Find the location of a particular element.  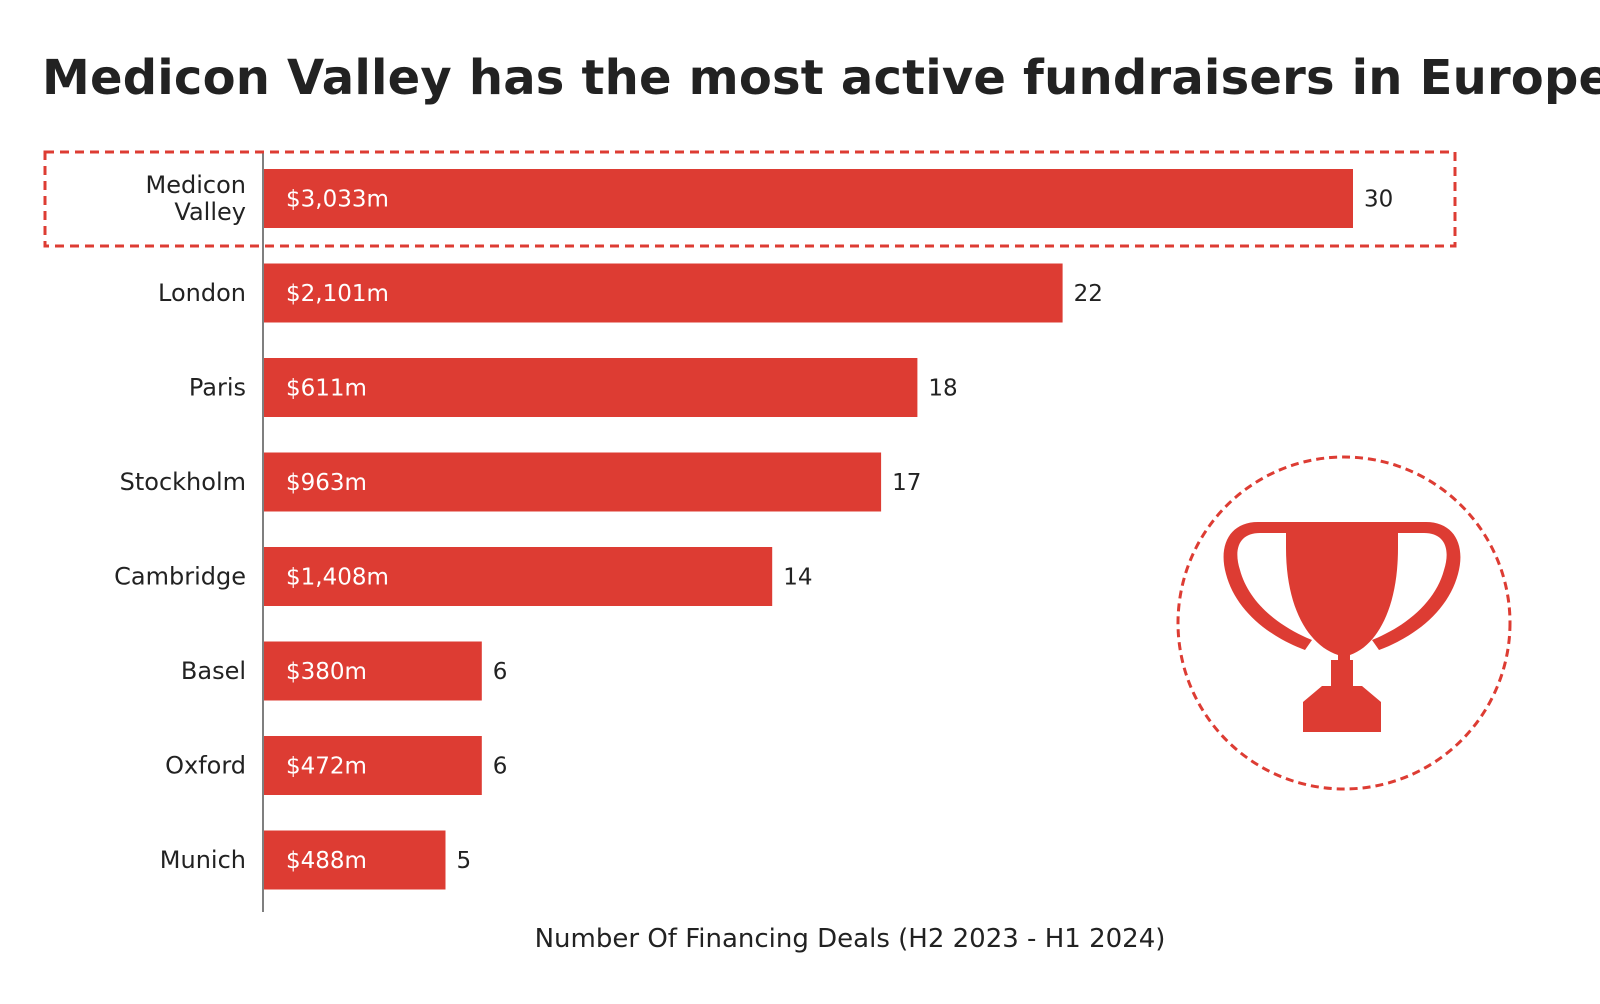

trophy-badge-ring is located at coordinates (1344, 623).